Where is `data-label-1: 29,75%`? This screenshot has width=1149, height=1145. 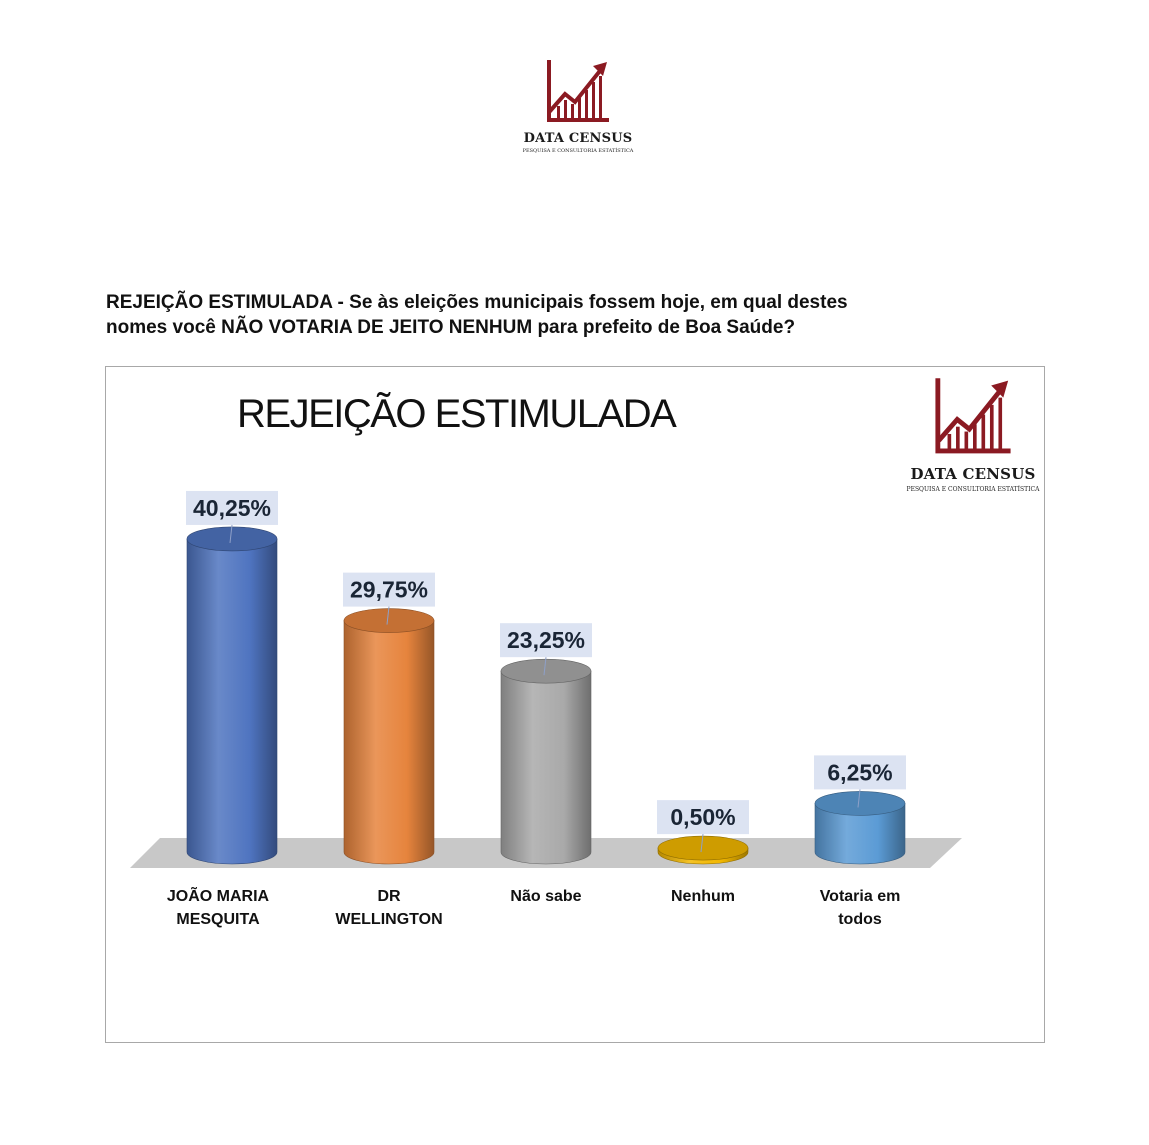
data-label-1: 29,75% is located at coordinates (389, 598).